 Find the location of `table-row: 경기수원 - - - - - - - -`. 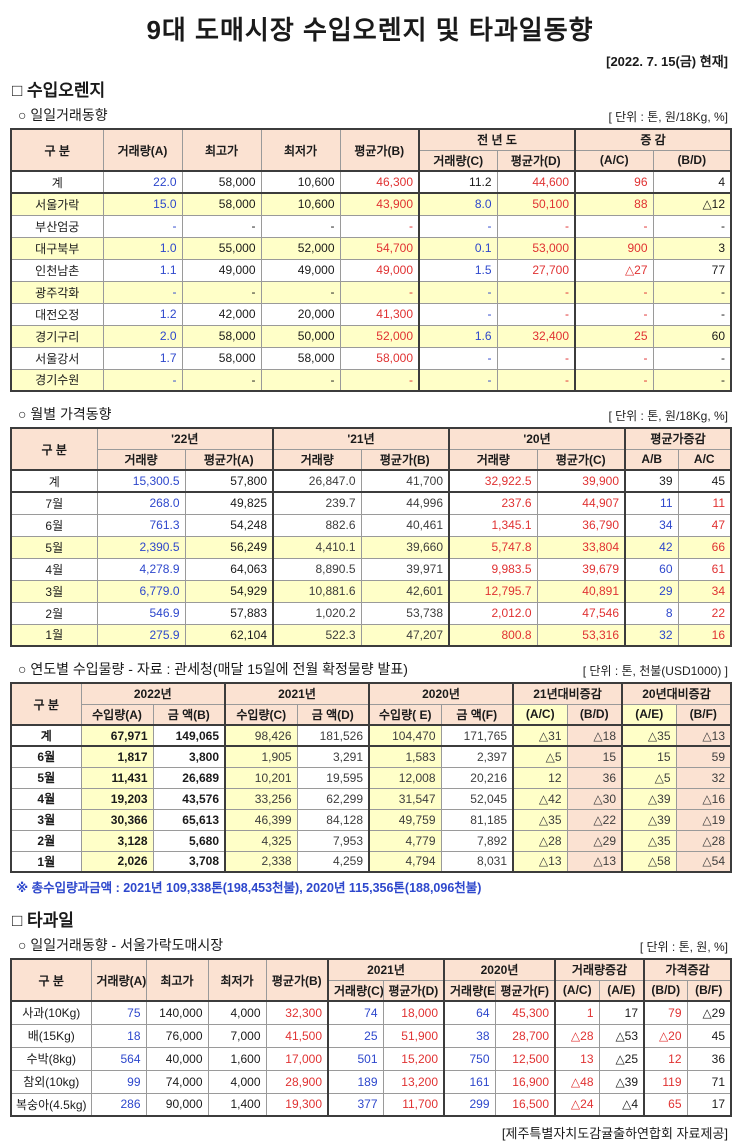

table-row: 경기수원 - - - - - - - - is located at coordinates (371, 380).